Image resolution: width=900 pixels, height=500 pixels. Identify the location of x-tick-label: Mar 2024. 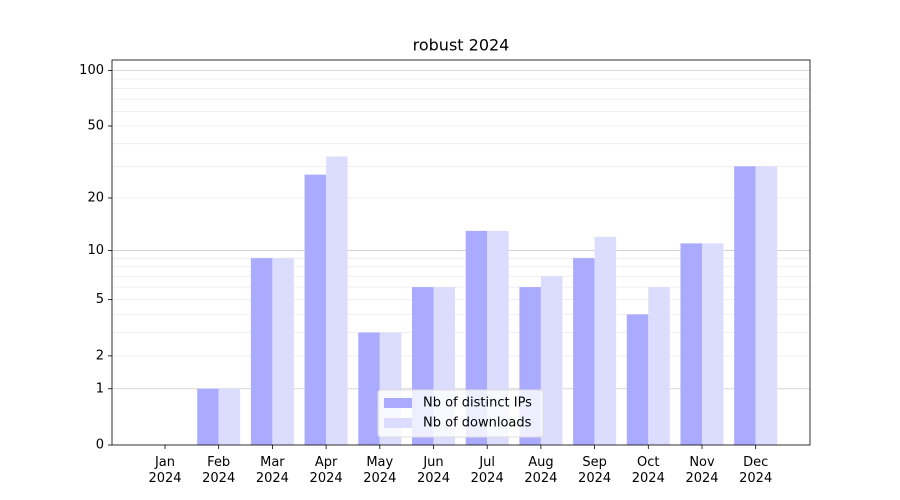
(272, 470).